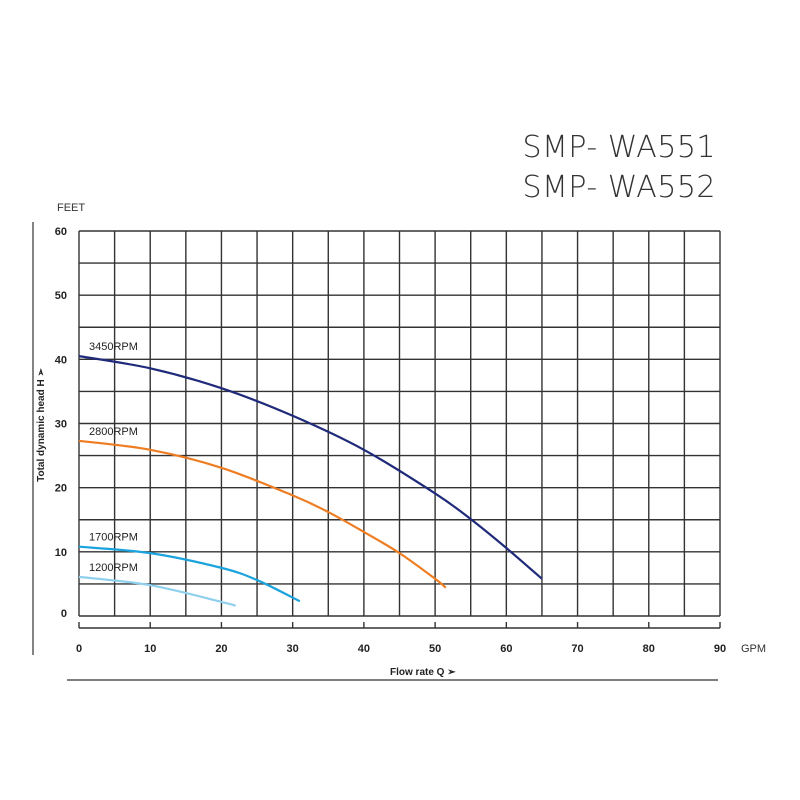 The height and width of the screenshot is (800, 800). What do you see at coordinates (61, 232) in the screenshot?
I see `y-tick-label: 60` at bounding box center [61, 232].